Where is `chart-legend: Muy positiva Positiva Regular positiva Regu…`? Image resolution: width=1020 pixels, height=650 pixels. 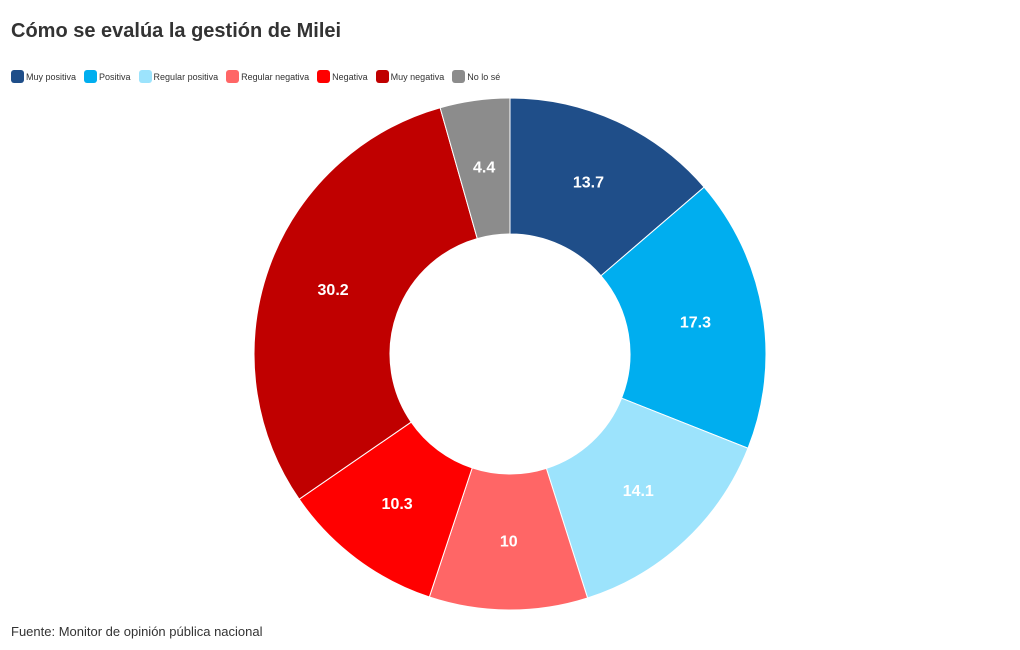 chart-legend: Muy positiva Positiva Regular positiva Regu… is located at coordinates (255, 76).